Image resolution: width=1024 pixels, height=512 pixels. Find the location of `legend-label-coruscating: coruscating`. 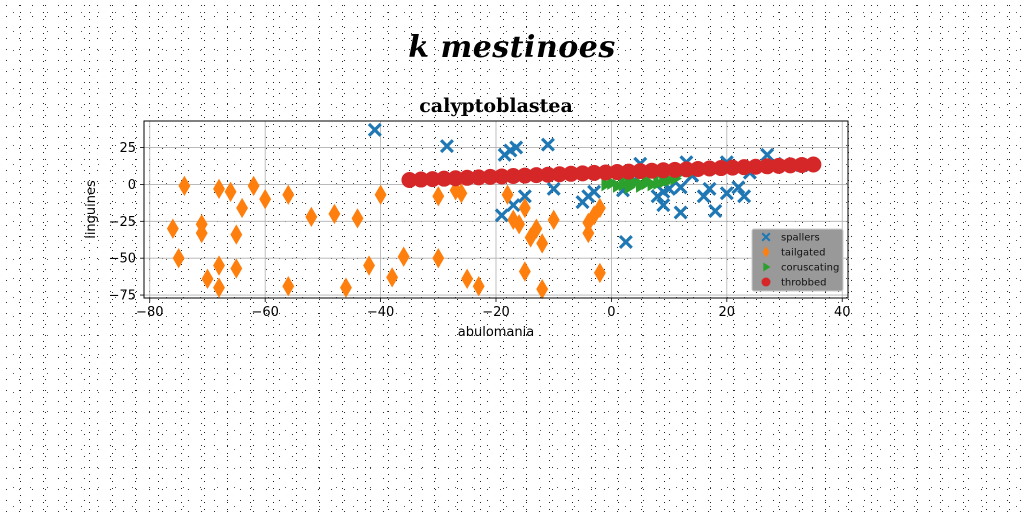

legend-label-coruscating: coruscating is located at coordinates (810, 268).